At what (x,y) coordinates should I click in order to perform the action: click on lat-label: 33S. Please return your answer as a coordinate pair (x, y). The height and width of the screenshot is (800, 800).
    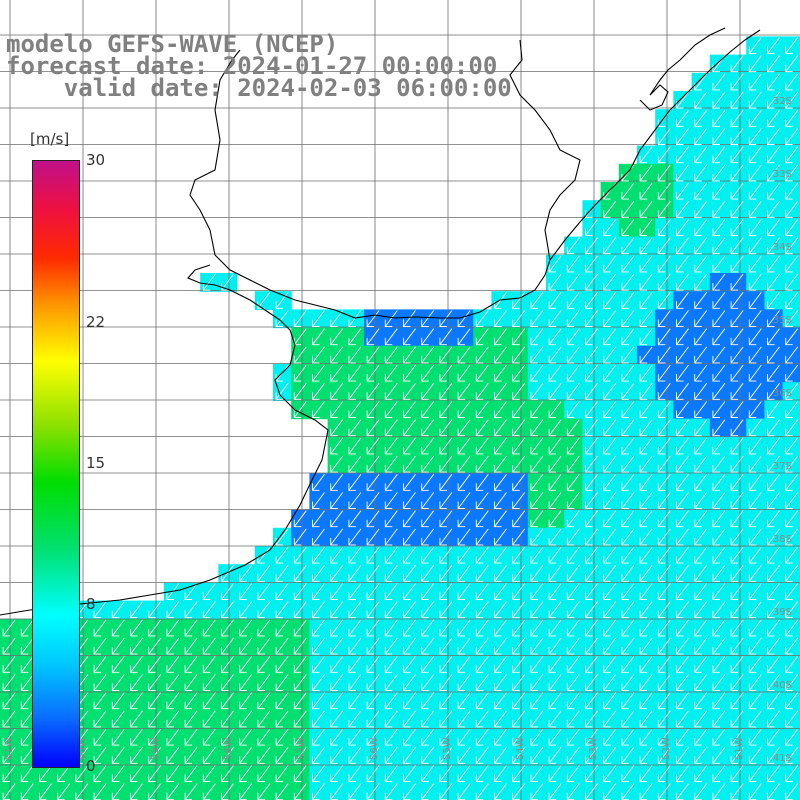
    Looking at the image, I should click on (782, 174).